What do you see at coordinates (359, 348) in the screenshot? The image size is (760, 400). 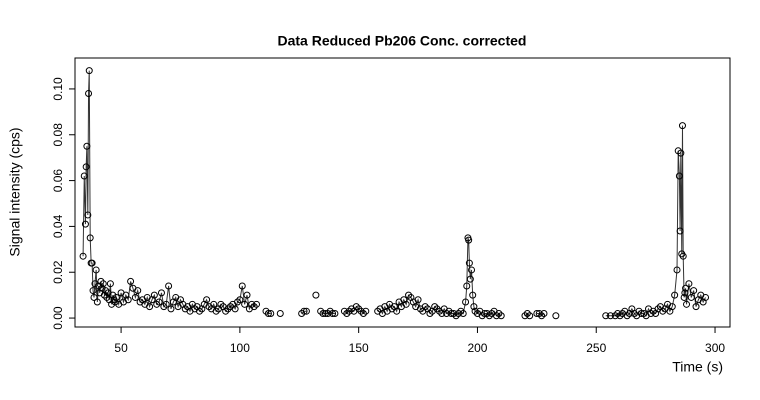 I see `x-tick-label: 150` at bounding box center [359, 348].